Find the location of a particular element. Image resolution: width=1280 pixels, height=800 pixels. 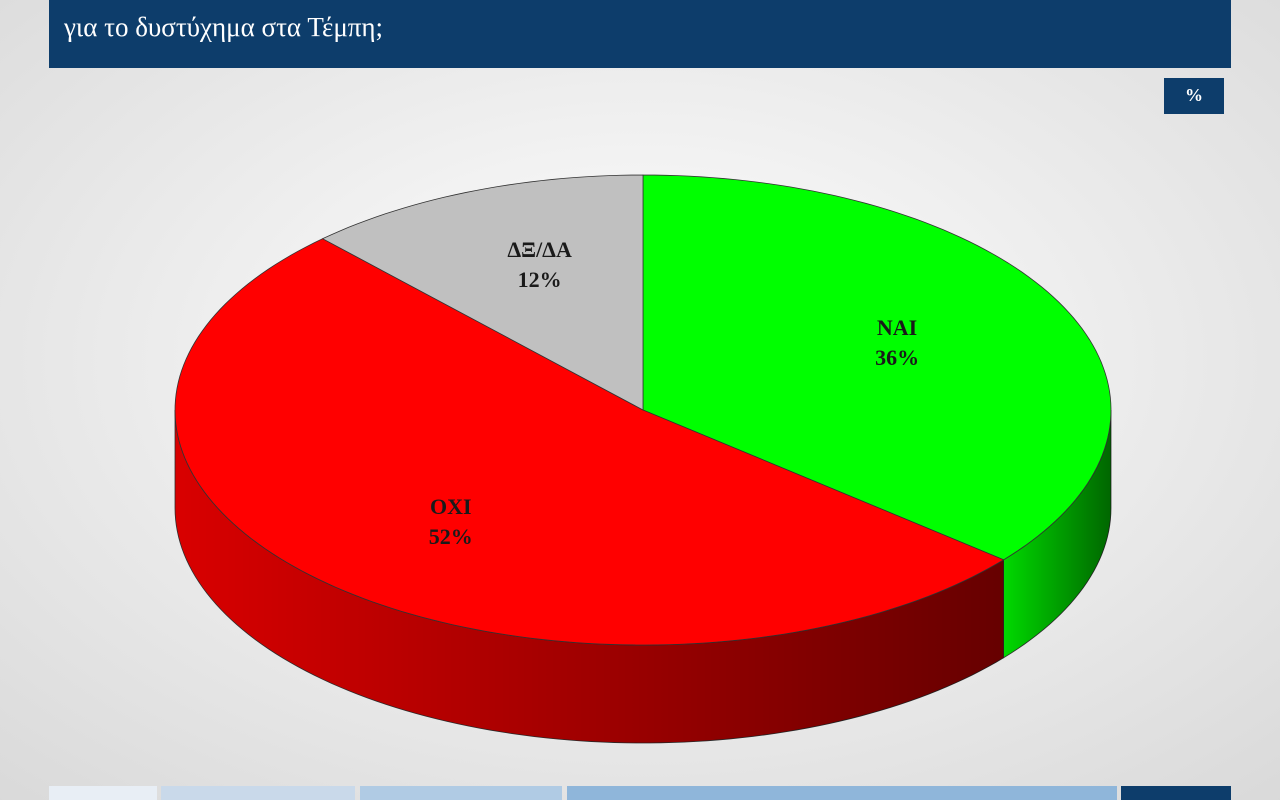

footer is located at coordinates (640, 793).